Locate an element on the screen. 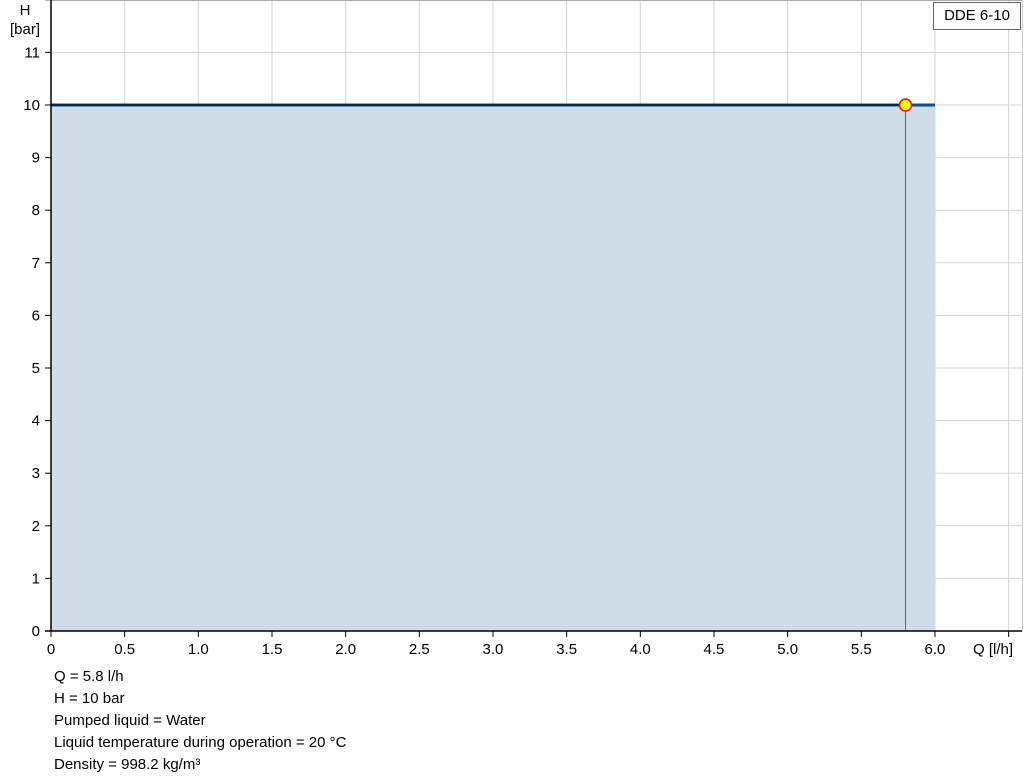 This screenshot has height=781, width=1024. y-axis-unit: [bar] is located at coordinates (25, 29).